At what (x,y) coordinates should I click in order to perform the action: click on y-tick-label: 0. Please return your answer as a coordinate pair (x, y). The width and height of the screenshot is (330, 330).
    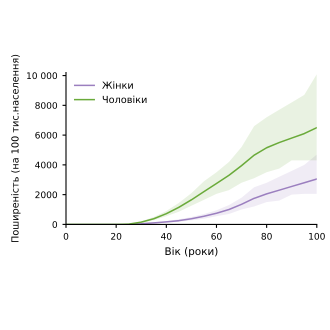
    Looking at the image, I should click on (55, 224).